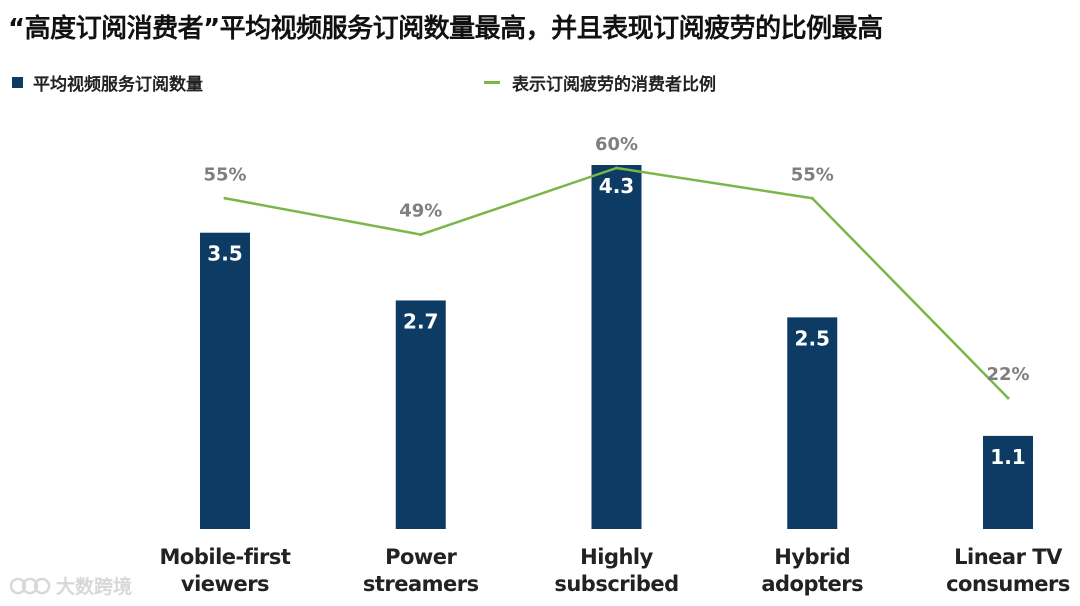 The width and height of the screenshot is (1080, 606). Describe the element at coordinates (1007, 374) in the screenshot. I see `line-value-label: 22%` at that location.